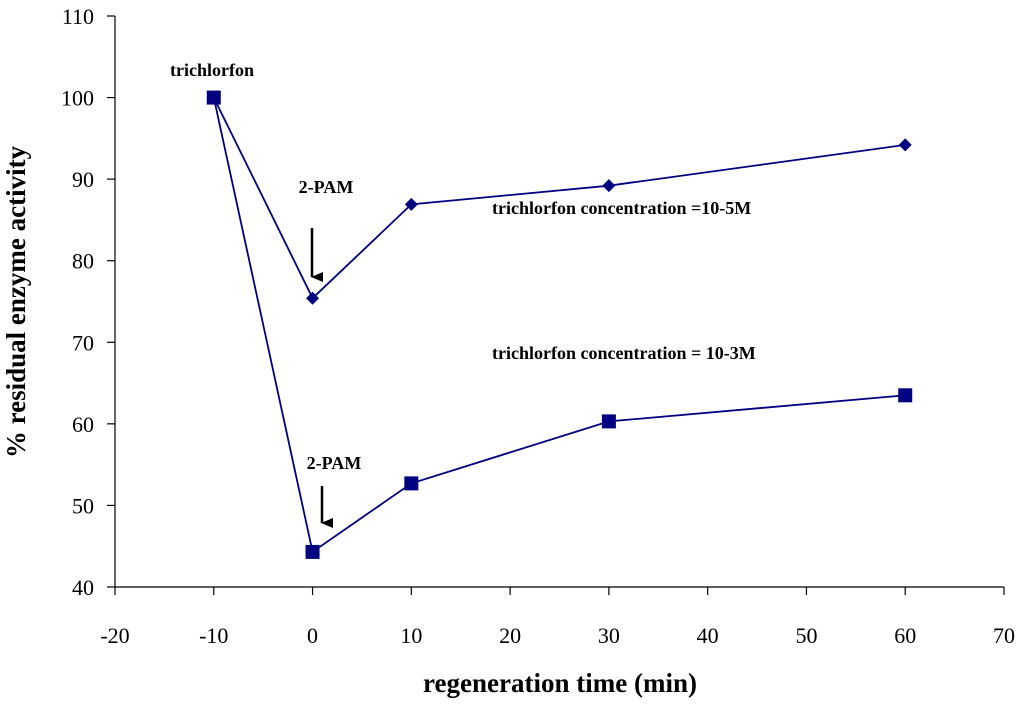 The width and height of the screenshot is (1024, 704). Describe the element at coordinates (77, 98) in the screenshot. I see `y-tick-label: 100` at that location.